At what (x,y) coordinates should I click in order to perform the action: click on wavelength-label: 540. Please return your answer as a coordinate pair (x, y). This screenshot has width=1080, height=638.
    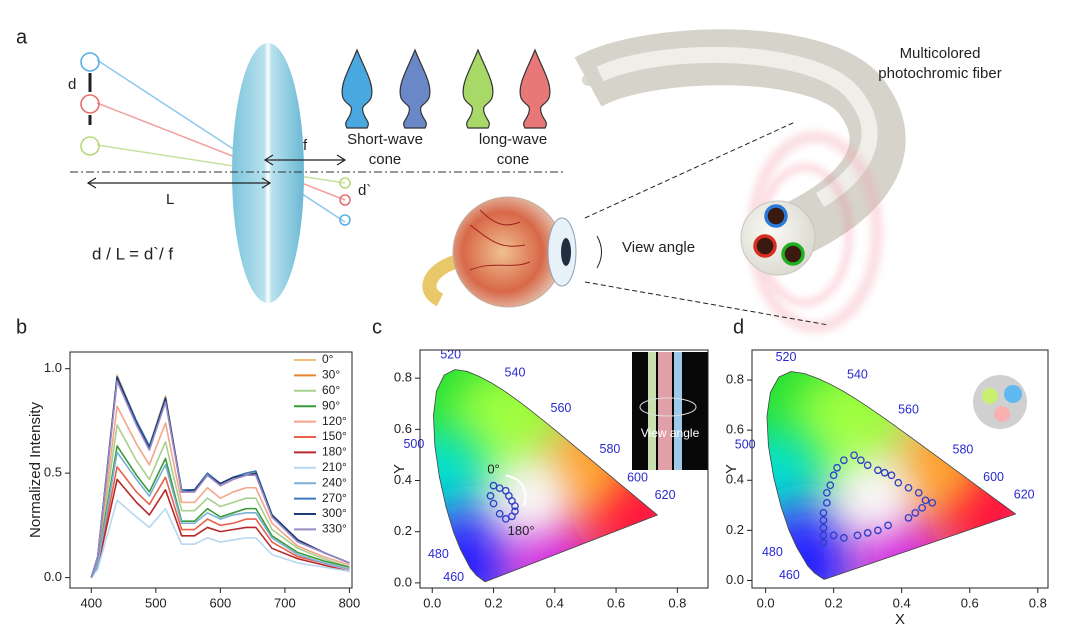
    Looking at the image, I should click on (857, 374).